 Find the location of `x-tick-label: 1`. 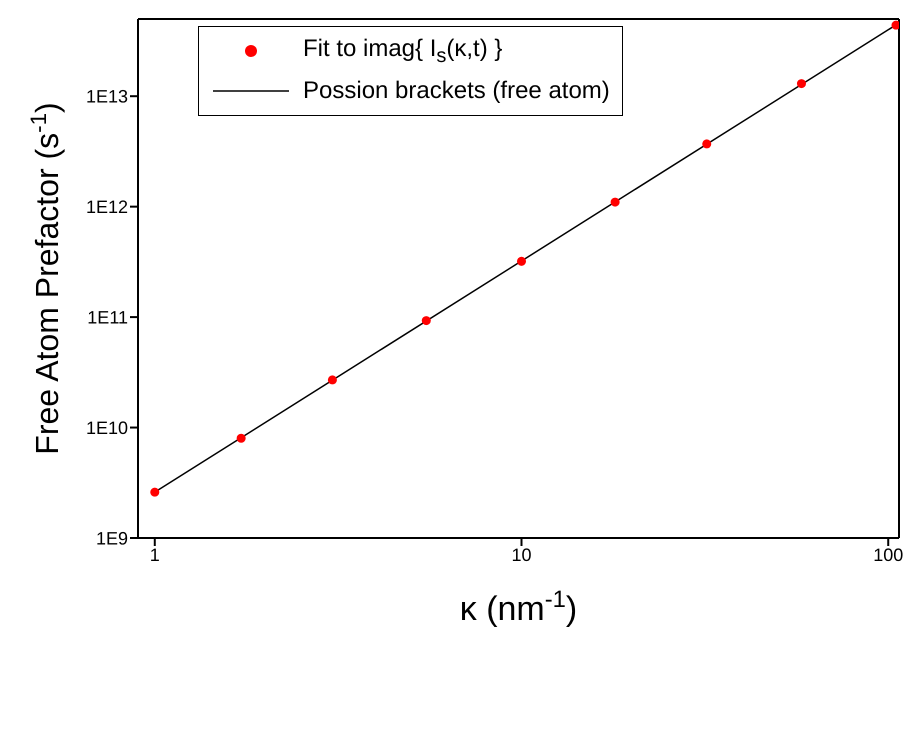

x-tick-label: 1 is located at coordinates (155, 554).